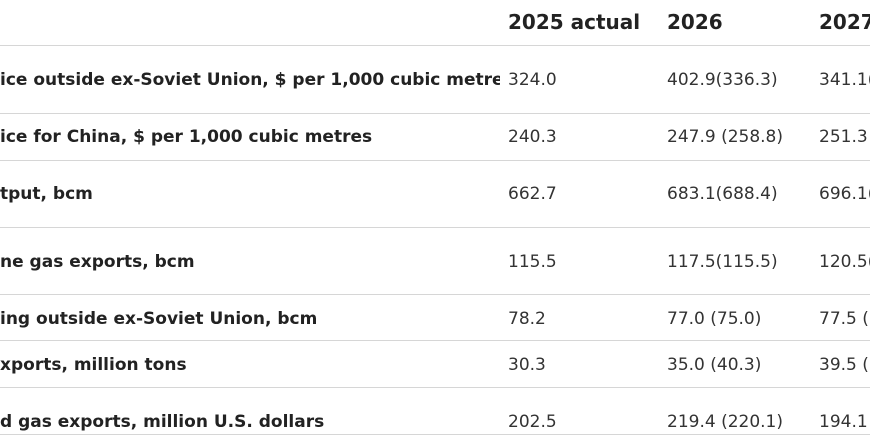 This screenshot has height=437, width=870. I want to click on header-2026: 2026, so click(695, 22).